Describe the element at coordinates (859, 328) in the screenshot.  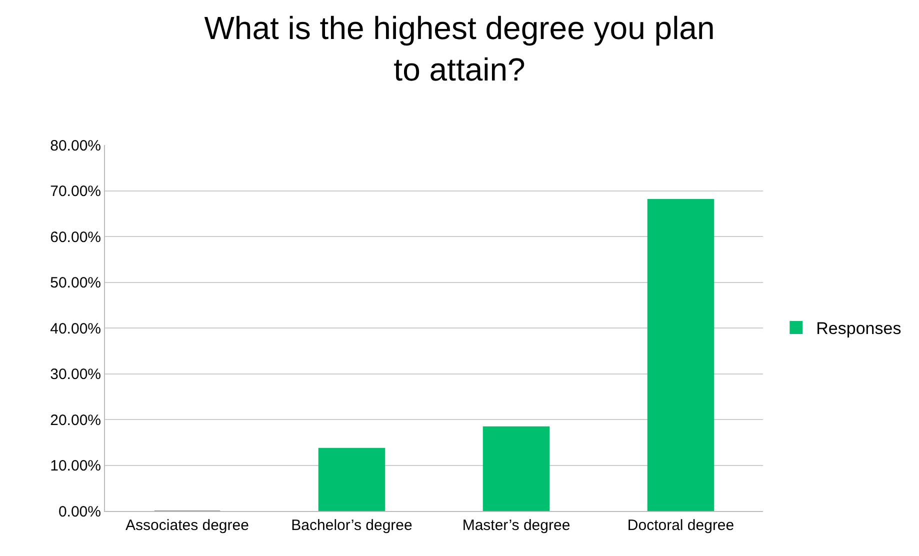
I see `legend-label: Responses` at that location.